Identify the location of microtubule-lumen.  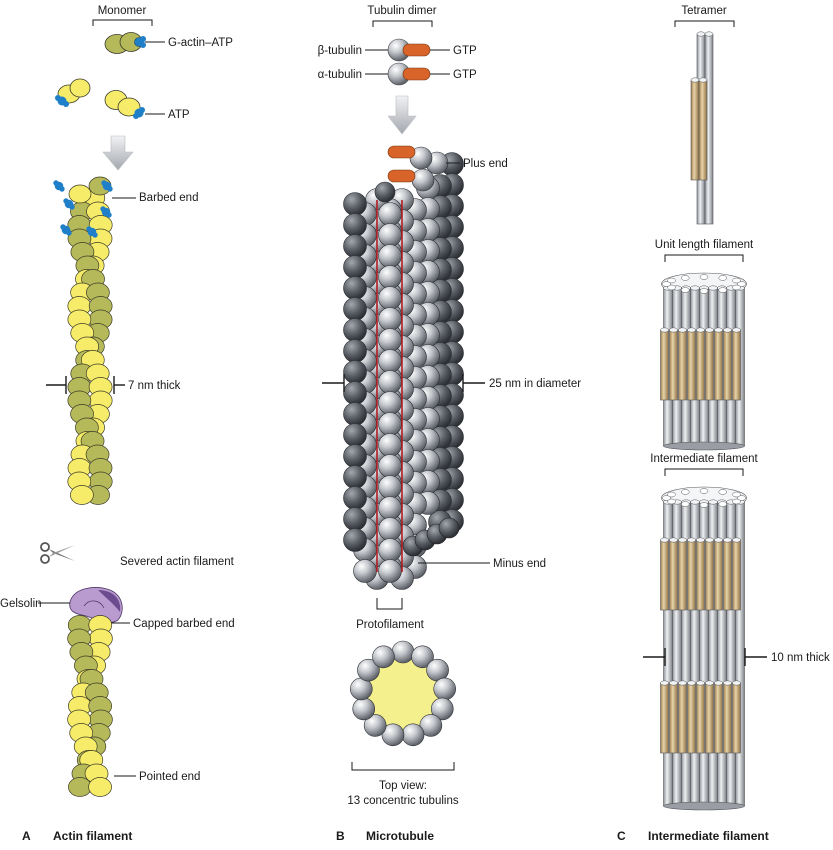
(403, 694).